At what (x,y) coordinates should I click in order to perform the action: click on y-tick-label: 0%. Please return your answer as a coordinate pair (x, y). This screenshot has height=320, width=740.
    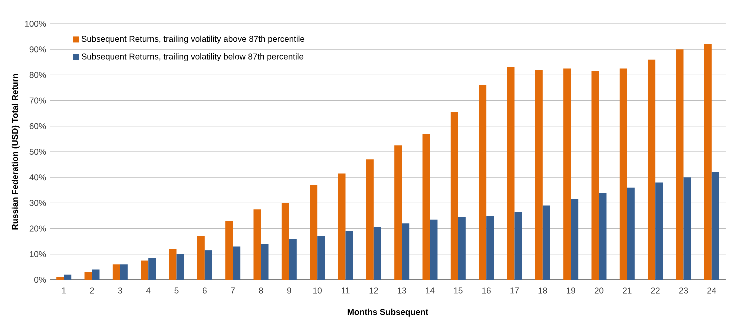
    Looking at the image, I should click on (40, 279).